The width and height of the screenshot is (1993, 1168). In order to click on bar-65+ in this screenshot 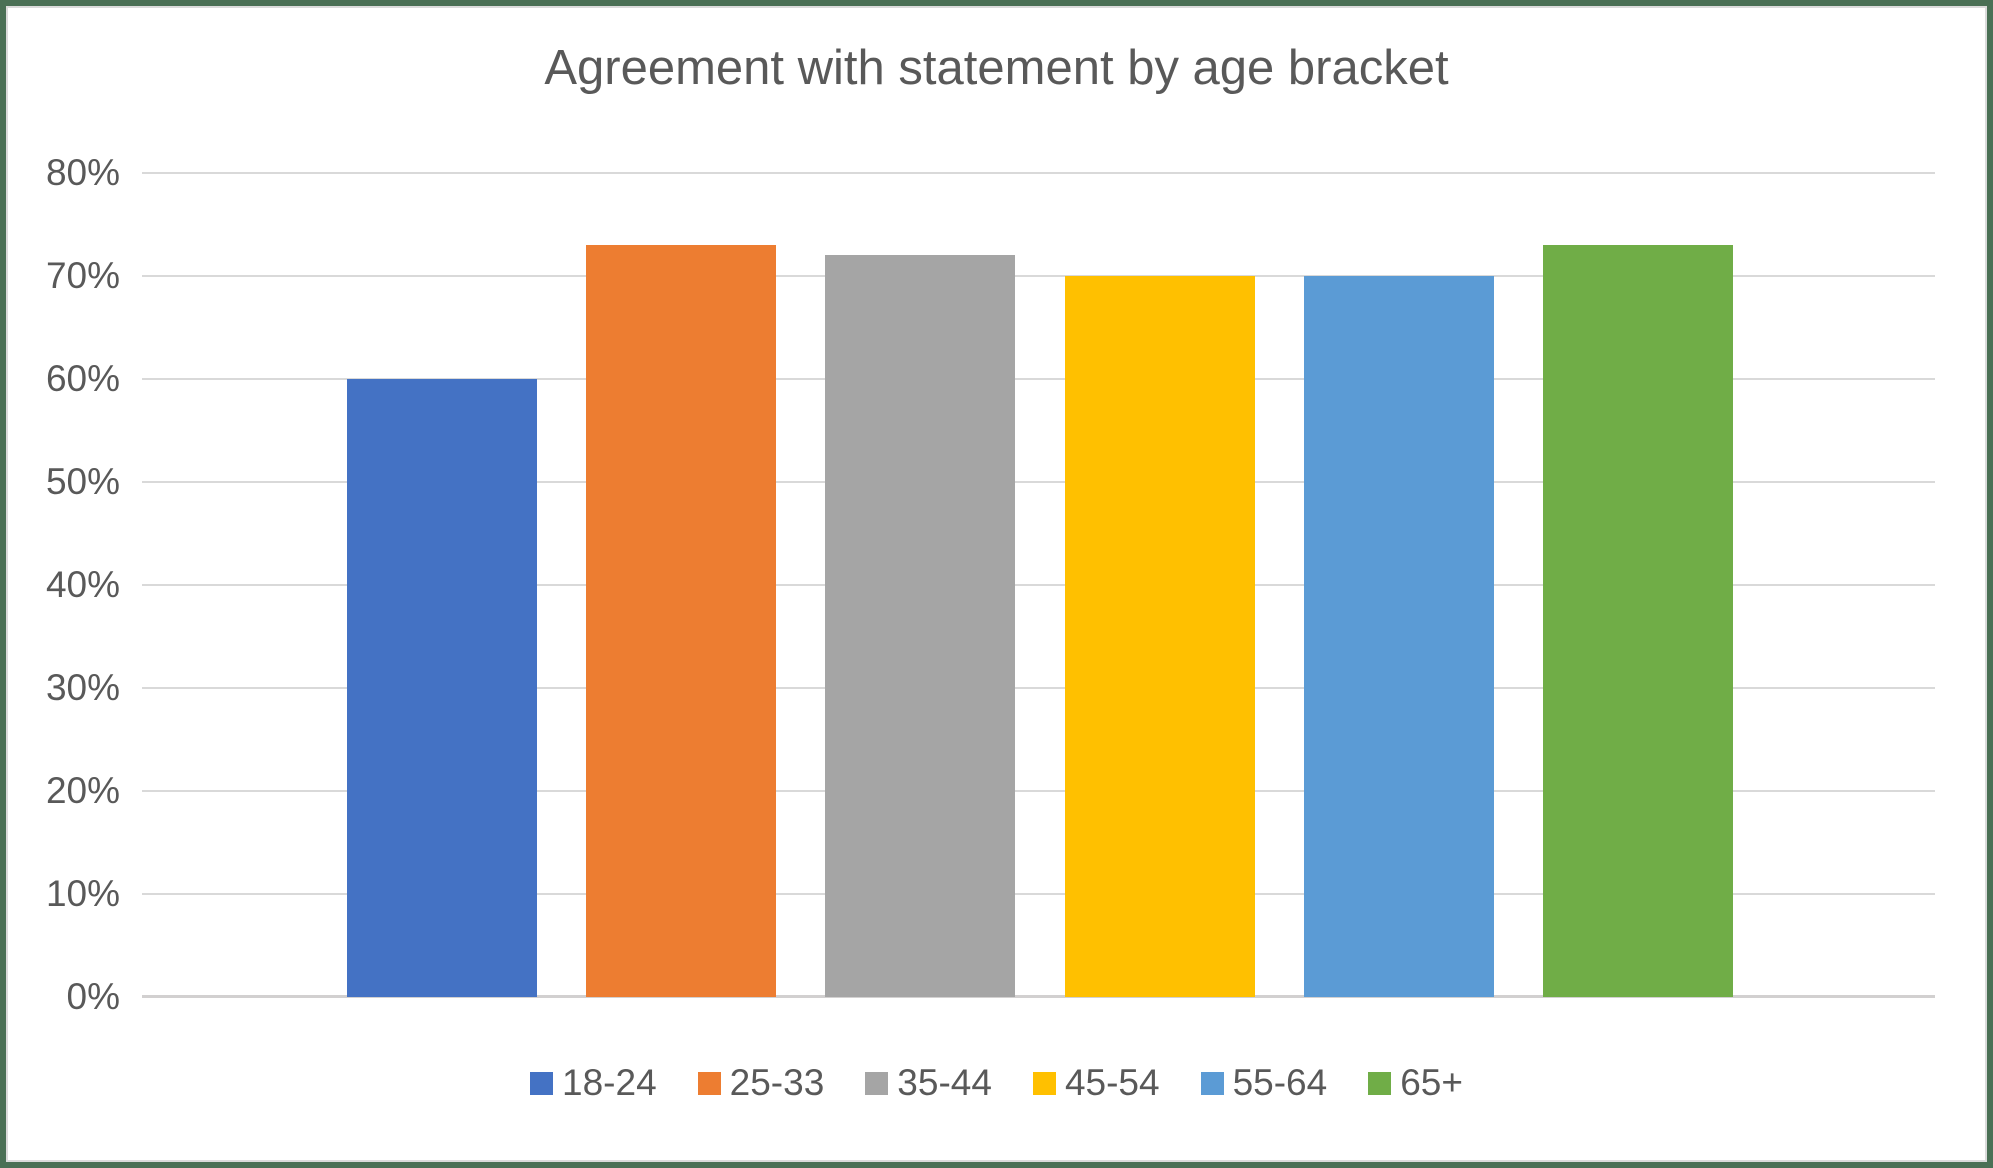, I will do `click(1637, 621)`.